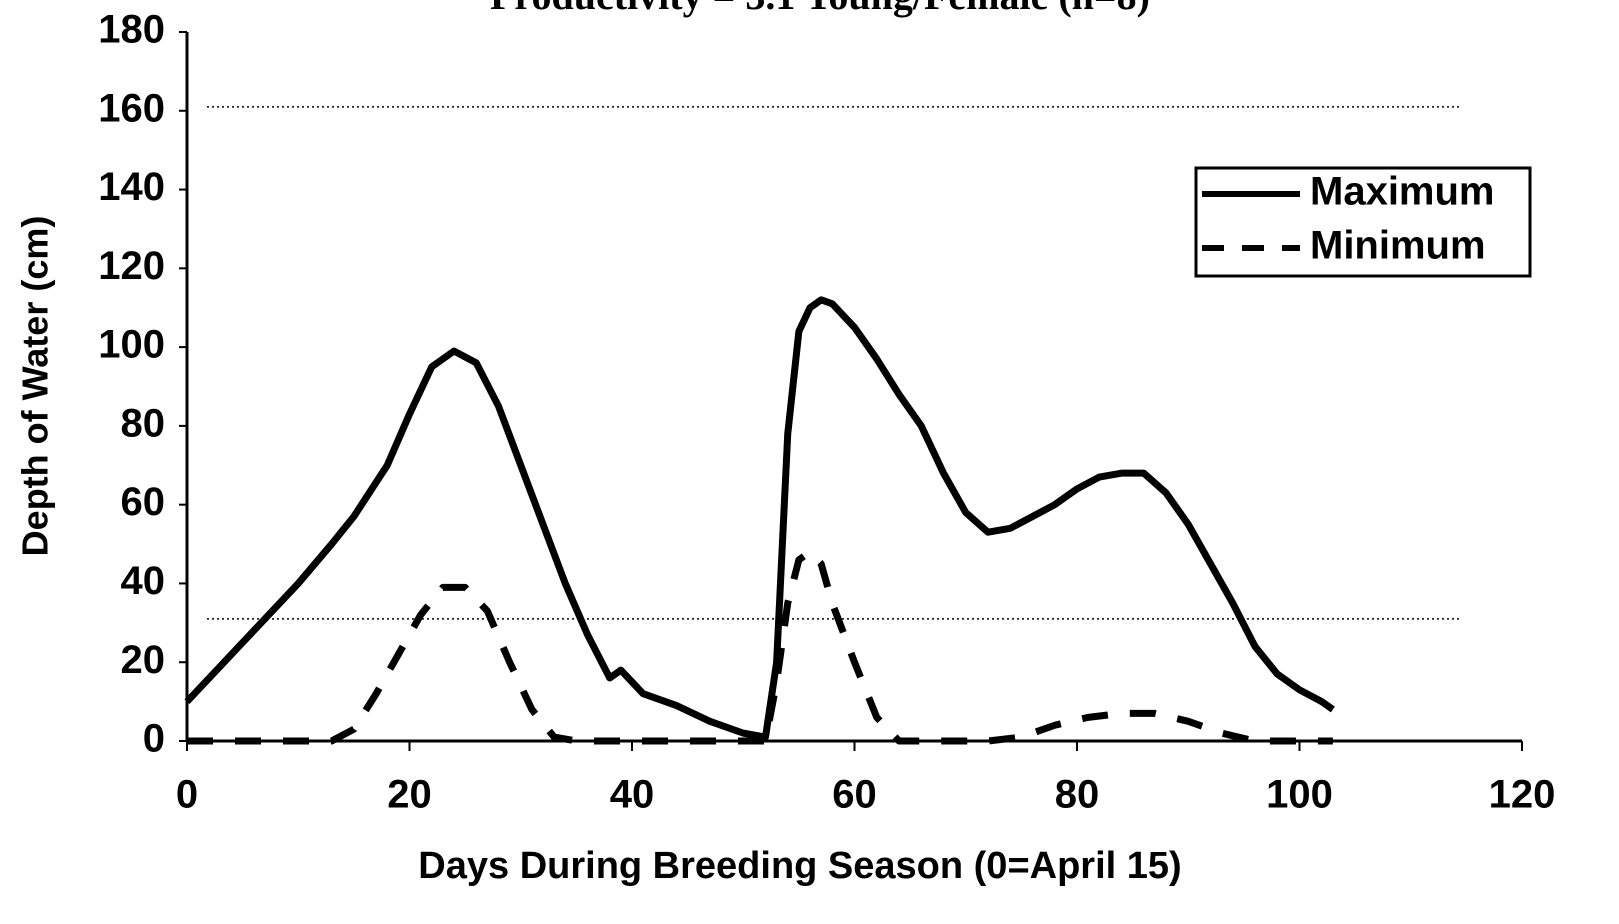  What do you see at coordinates (1398, 246) in the screenshot?
I see `legend-label: Minimum` at bounding box center [1398, 246].